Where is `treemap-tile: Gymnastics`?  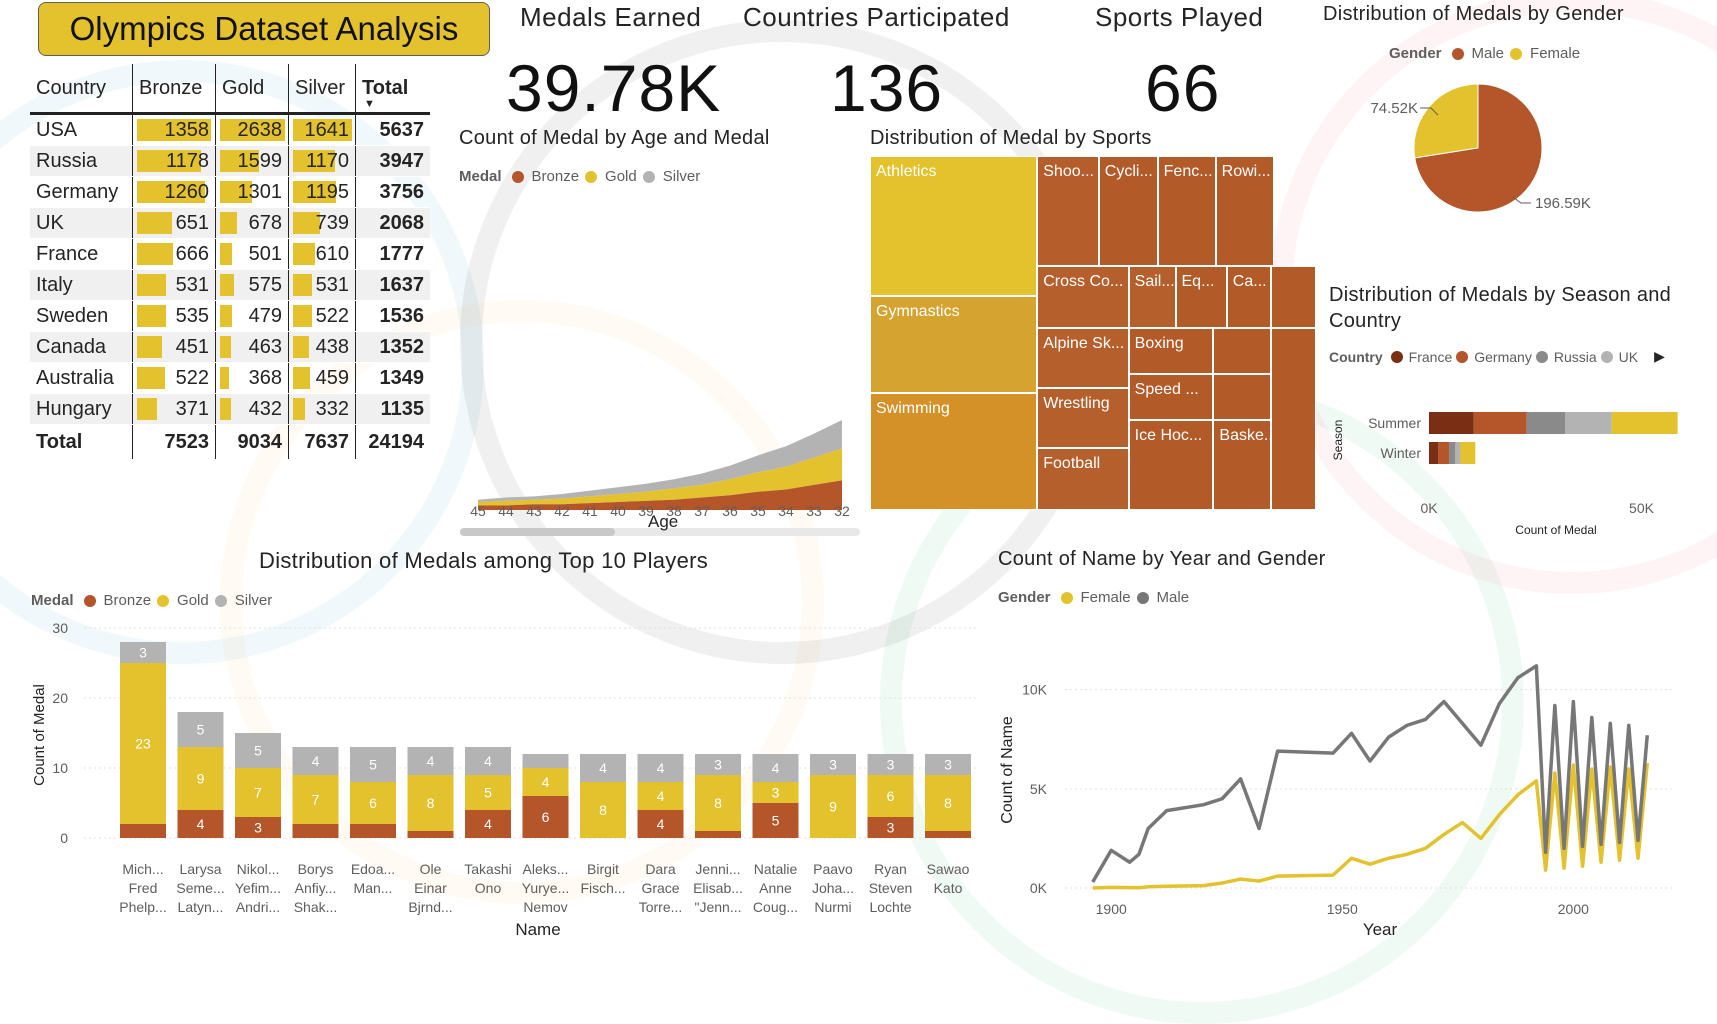 treemap-tile: Gymnastics is located at coordinates (954, 344).